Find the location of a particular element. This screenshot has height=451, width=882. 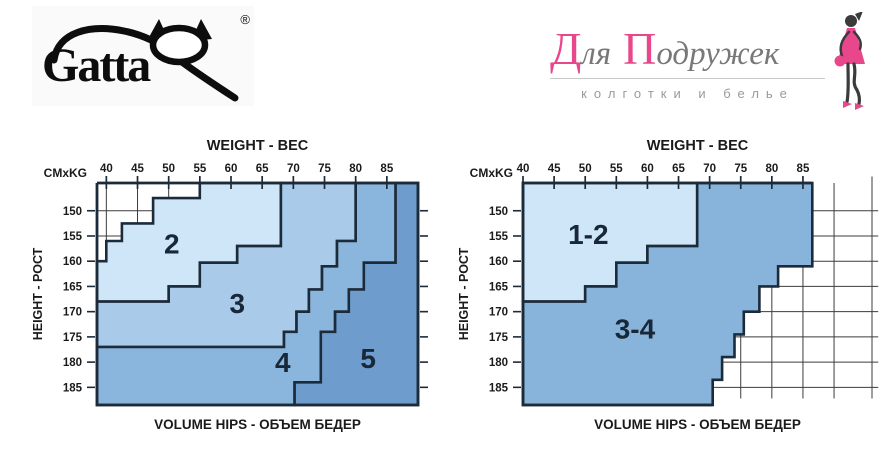

region-label-2: 2 is located at coordinates (172, 243).